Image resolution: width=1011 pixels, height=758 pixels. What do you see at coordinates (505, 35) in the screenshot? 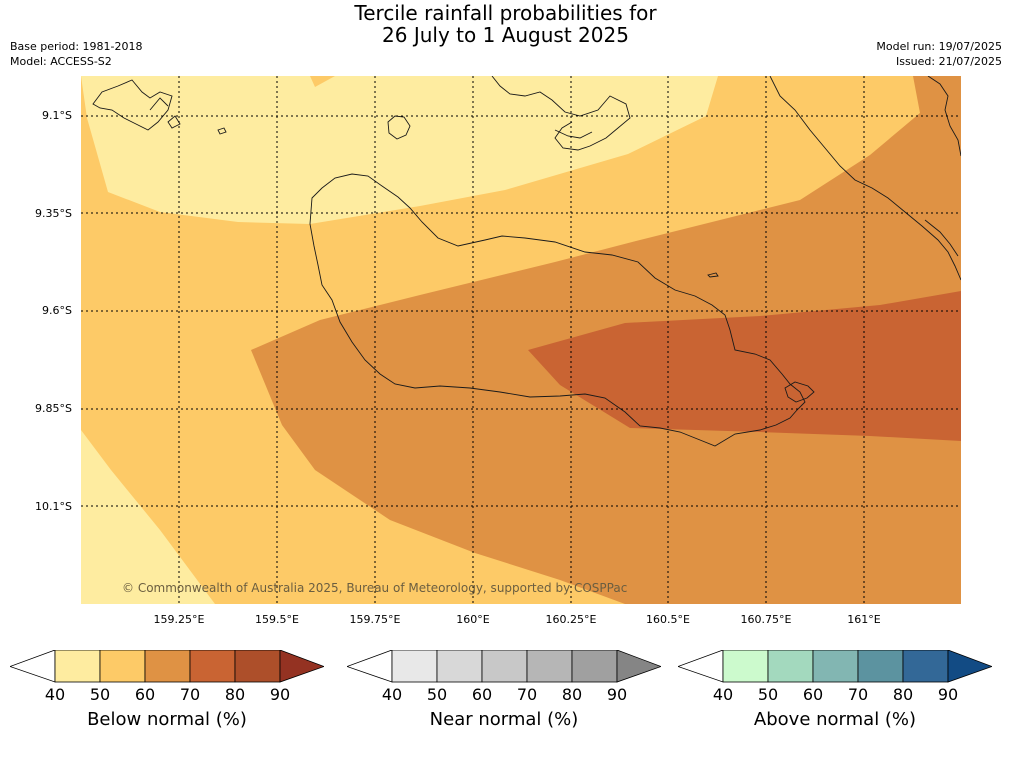
I see `map-title-line-2: 26 July to 1 August 2025` at bounding box center [505, 35].